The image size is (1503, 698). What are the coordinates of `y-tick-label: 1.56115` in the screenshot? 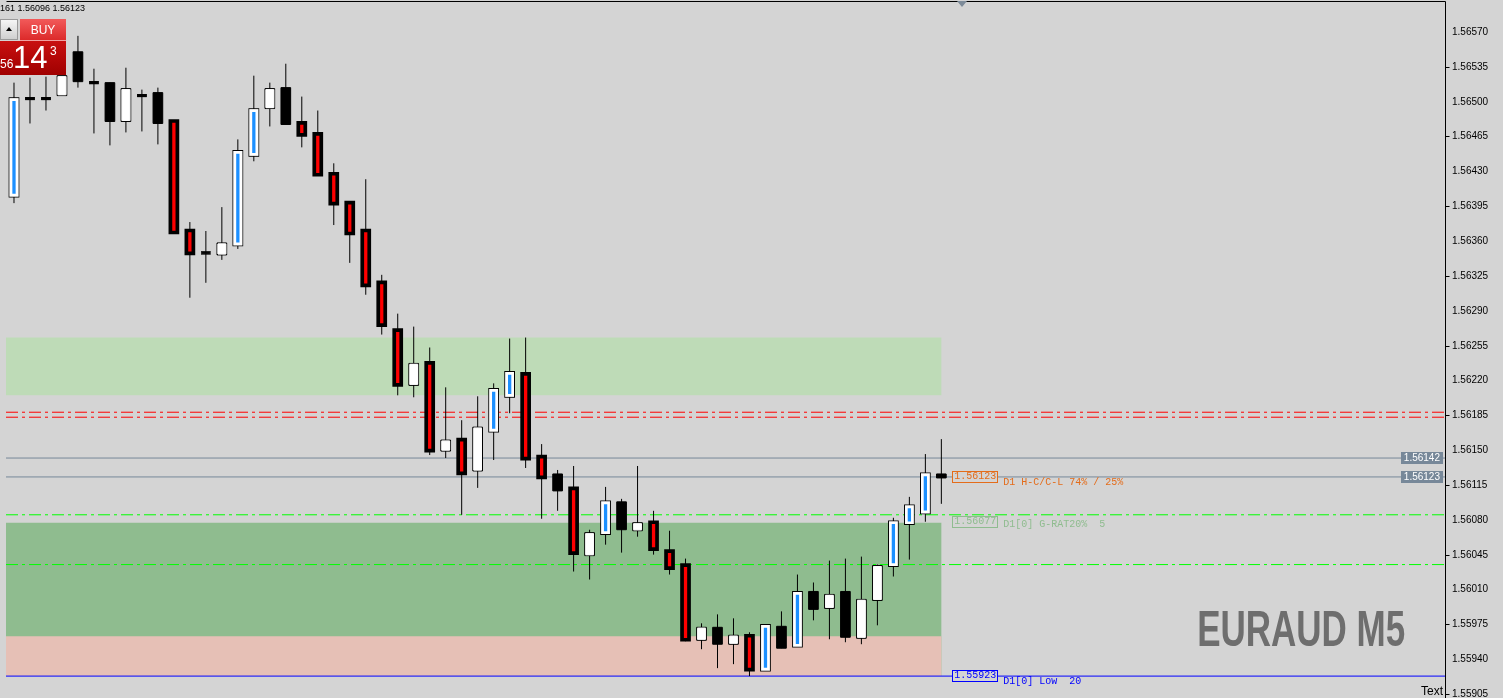 It's located at (1470, 484).